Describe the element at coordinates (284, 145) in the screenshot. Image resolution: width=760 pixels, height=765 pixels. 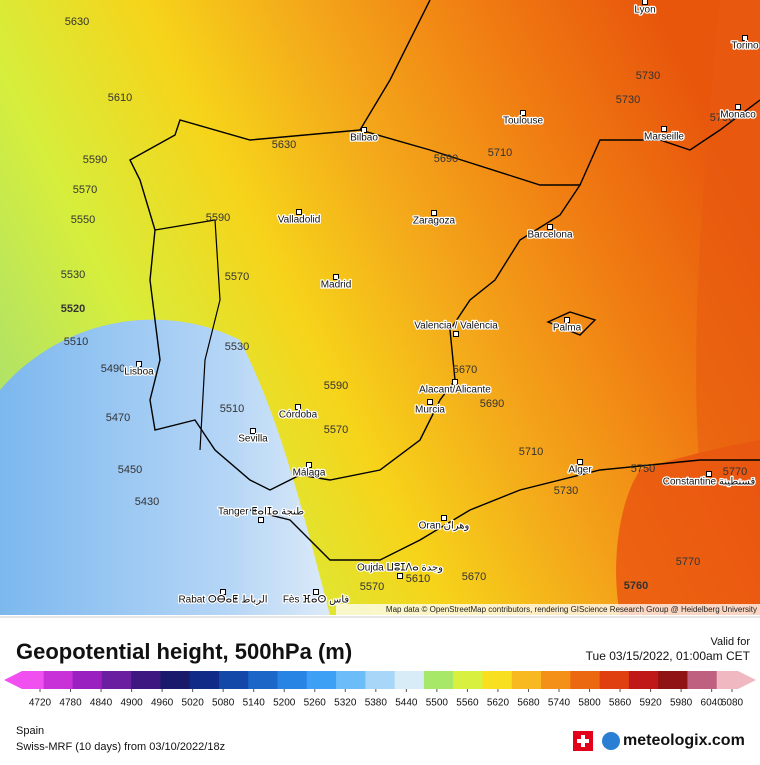
I see `contour-label: 5630` at that location.